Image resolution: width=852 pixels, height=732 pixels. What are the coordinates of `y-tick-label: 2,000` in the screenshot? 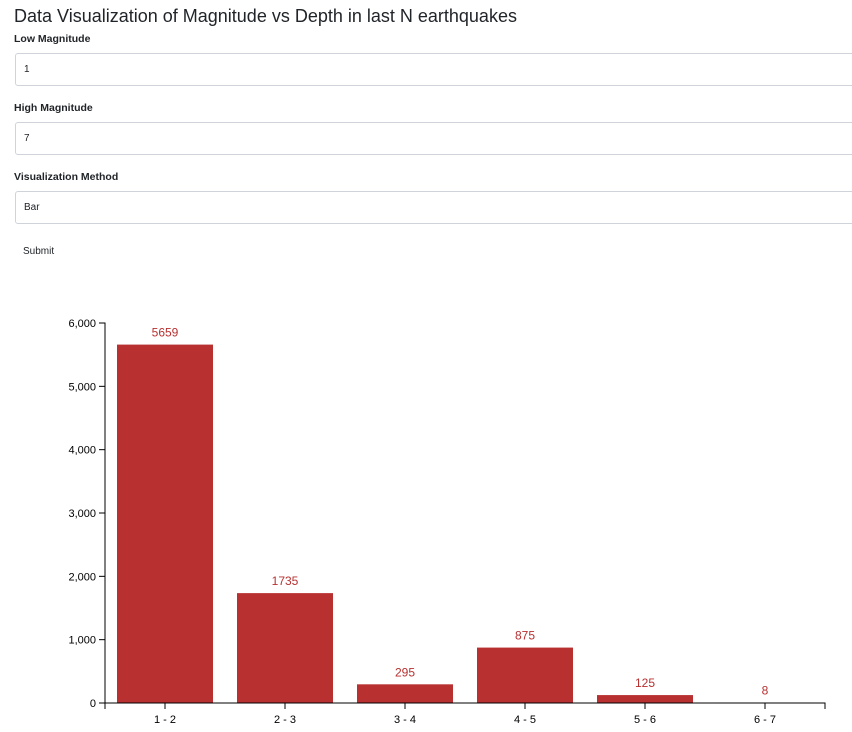 It's located at (82, 577).